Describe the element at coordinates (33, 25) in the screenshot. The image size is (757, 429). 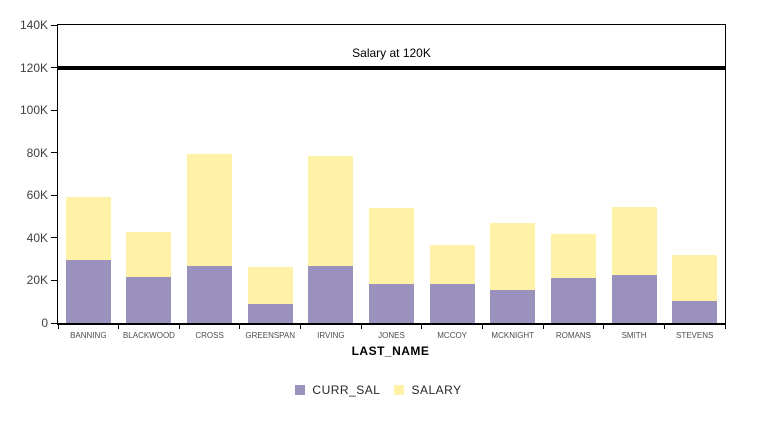
I see `y-axis-tick-label: 140K` at that location.